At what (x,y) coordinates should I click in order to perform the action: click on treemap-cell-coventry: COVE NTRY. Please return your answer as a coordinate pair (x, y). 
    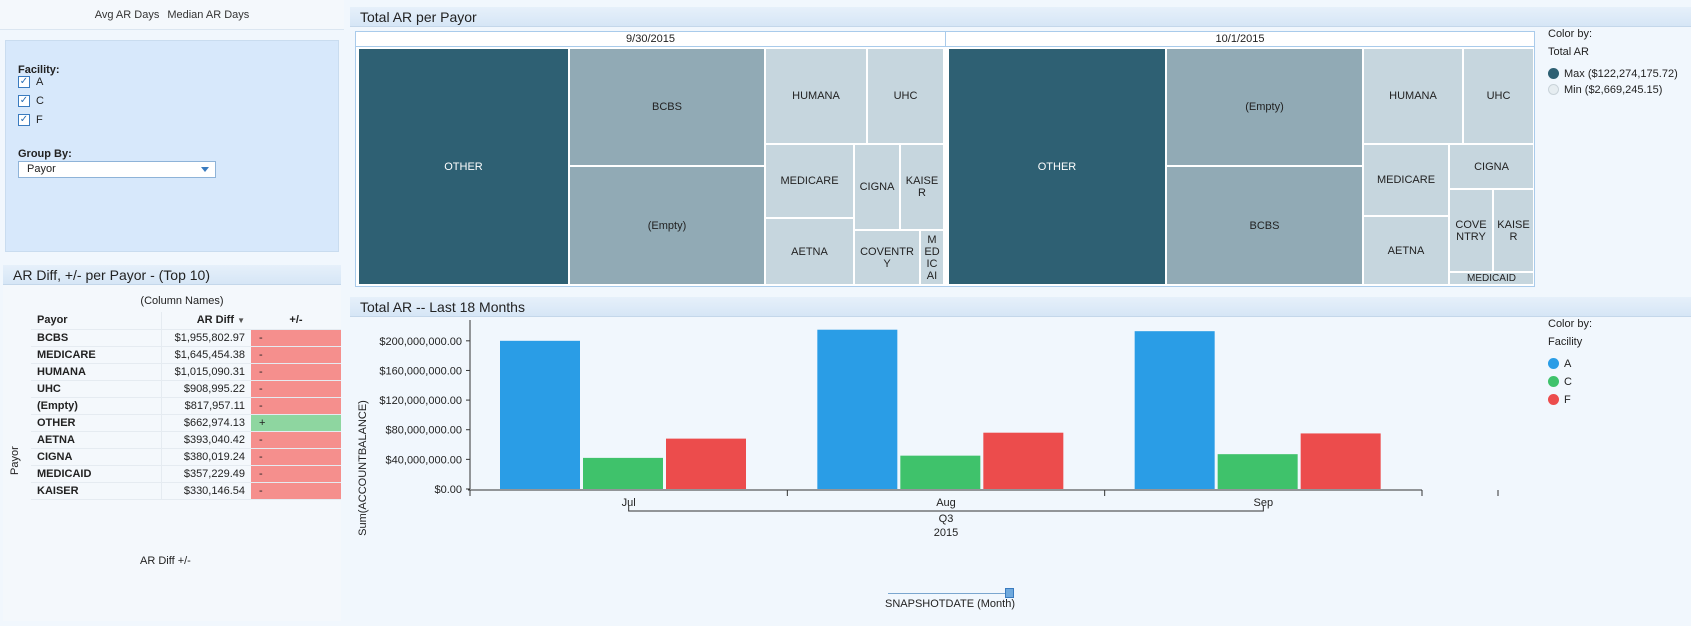
    Looking at the image, I should click on (1471, 230).